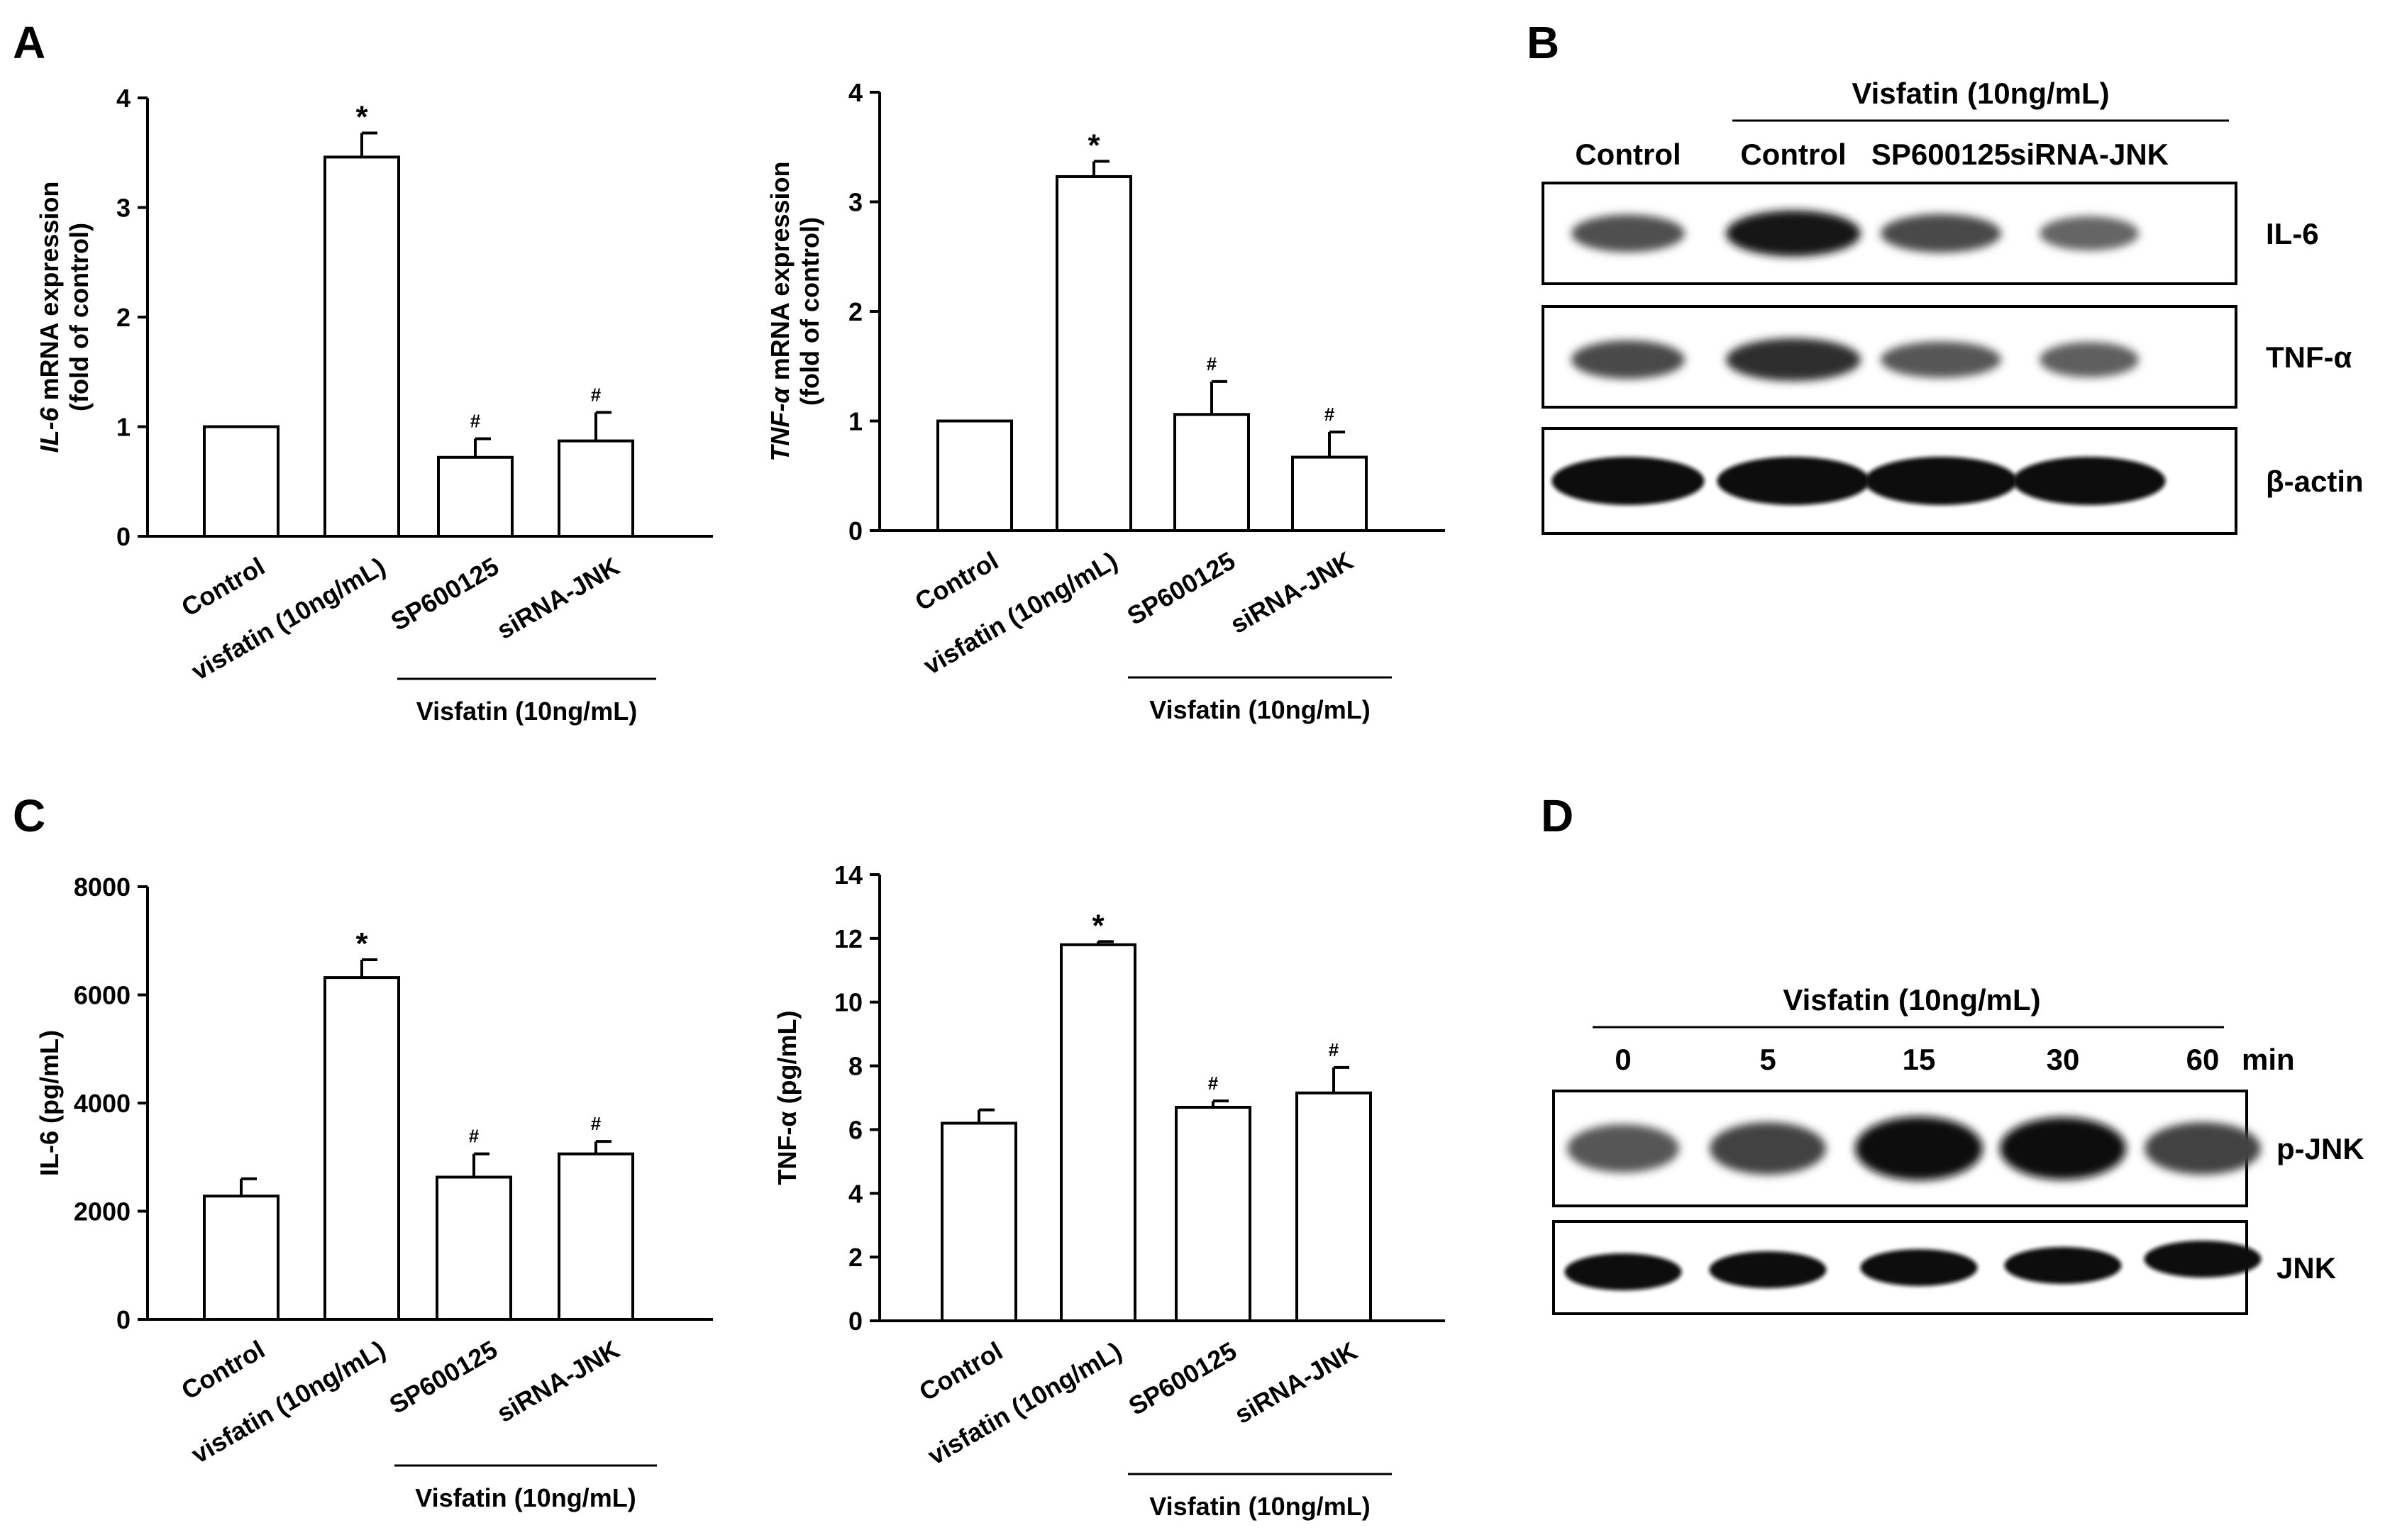  I want to click on y-tick-label: 6, so click(856, 1129).